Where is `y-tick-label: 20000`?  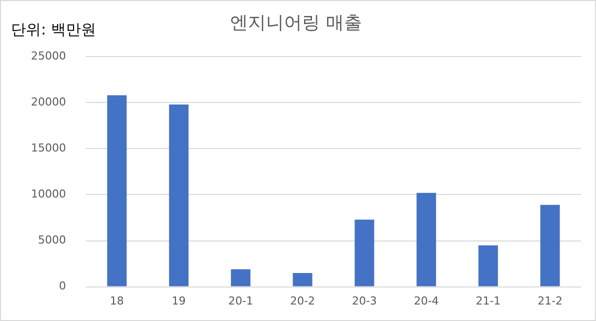
y-tick-label: 20000 is located at coordinates (48, 102).